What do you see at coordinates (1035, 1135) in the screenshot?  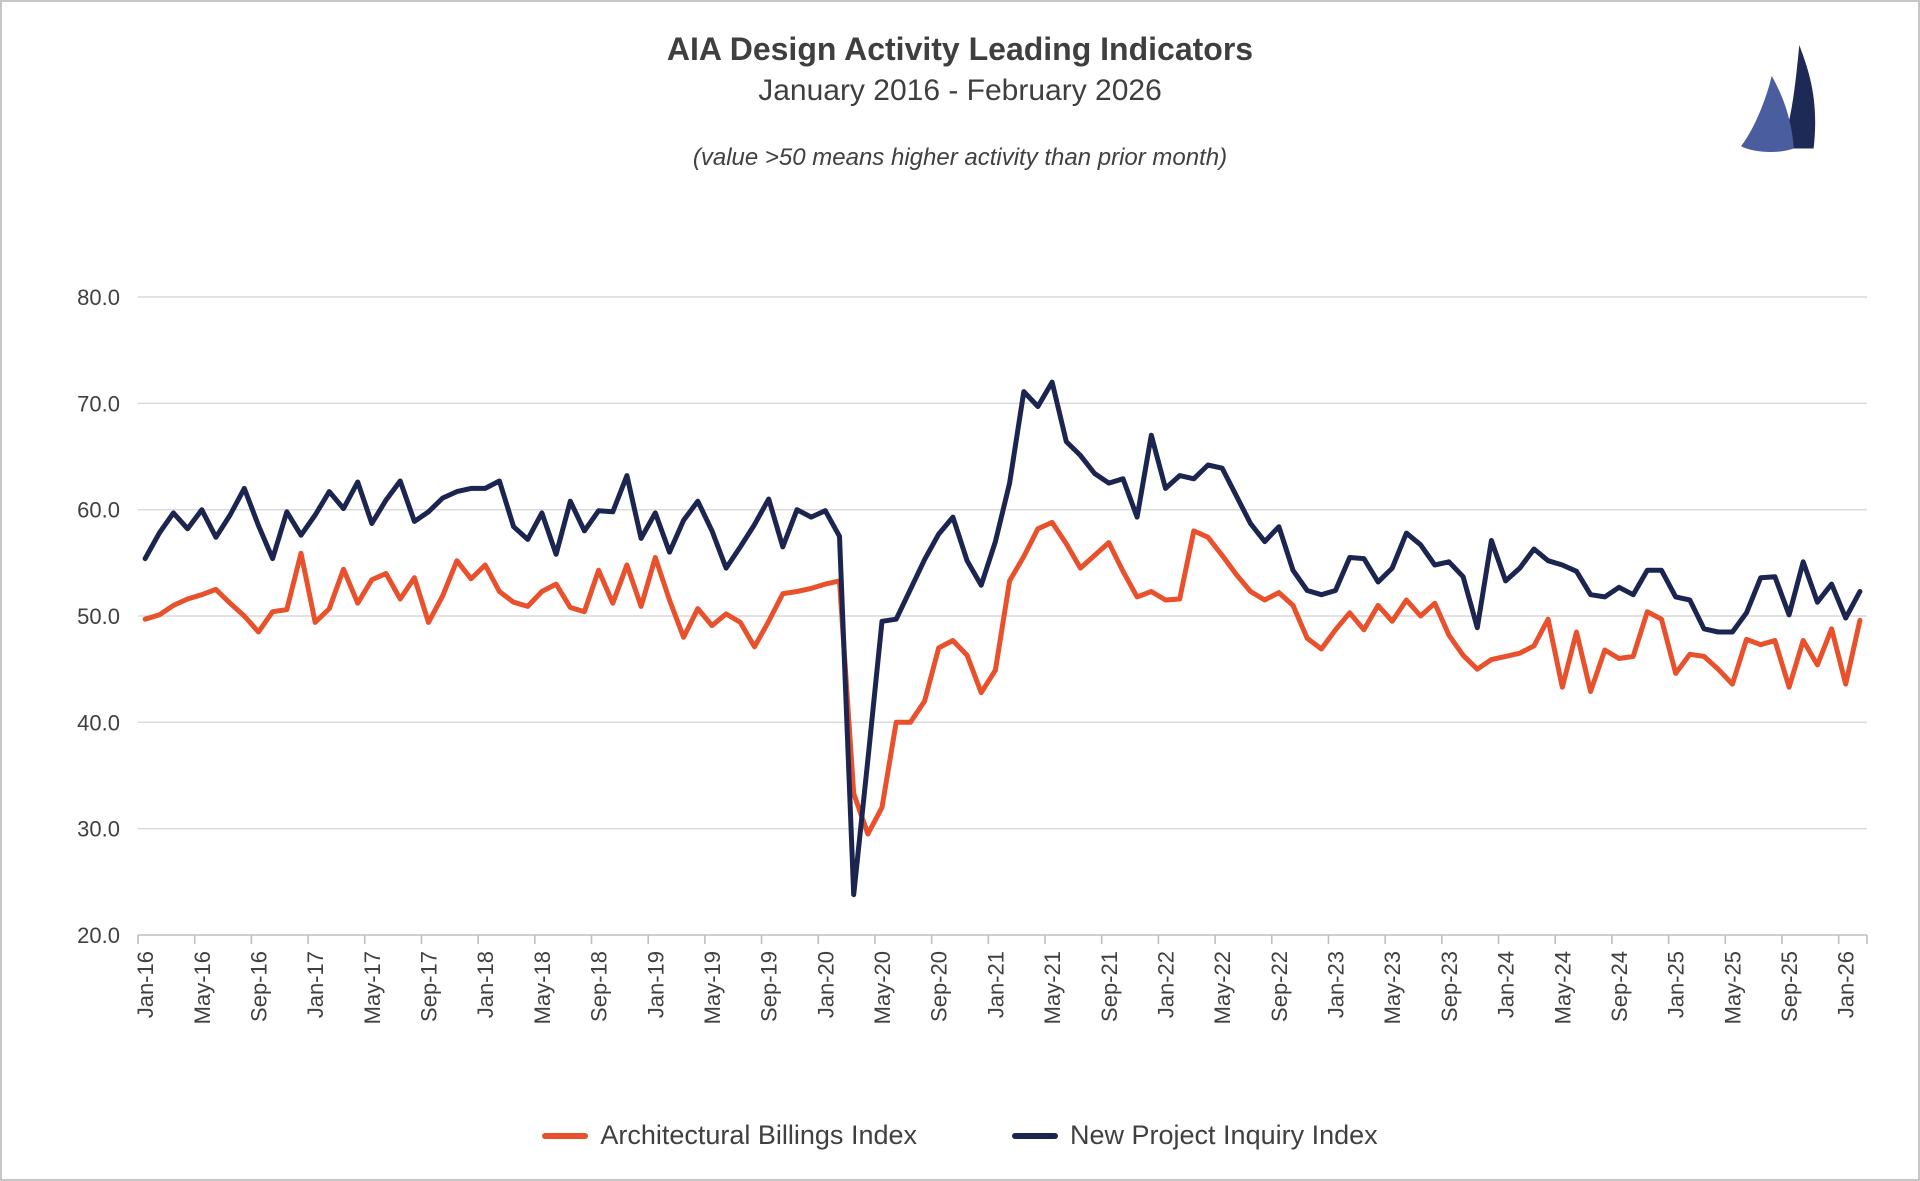 I see `npi-line-swatch-icon` at bounding box center [1035, 1135].